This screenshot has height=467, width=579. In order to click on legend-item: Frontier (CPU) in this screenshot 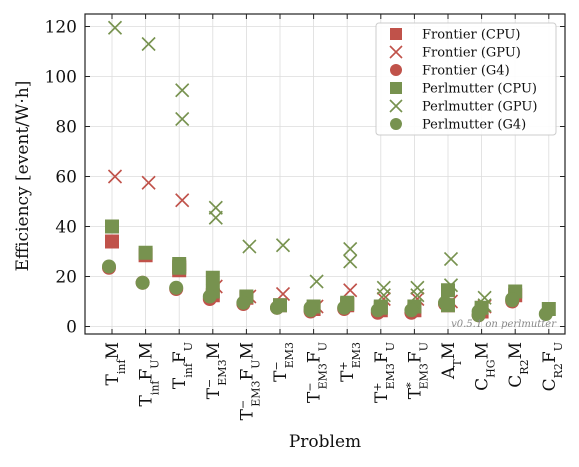, I will do `click(455, 35)`.